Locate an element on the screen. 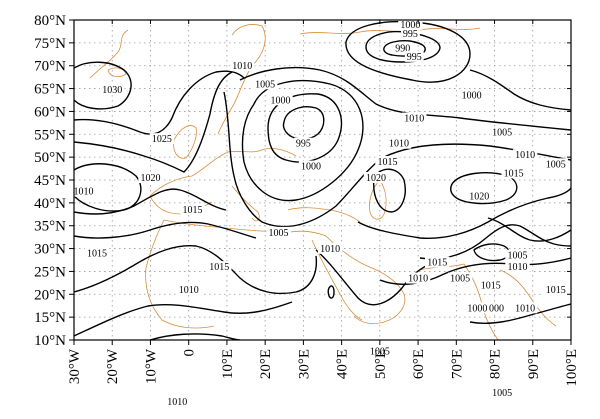  isobar-1010-eurasia is located at coordinates (405, 98).